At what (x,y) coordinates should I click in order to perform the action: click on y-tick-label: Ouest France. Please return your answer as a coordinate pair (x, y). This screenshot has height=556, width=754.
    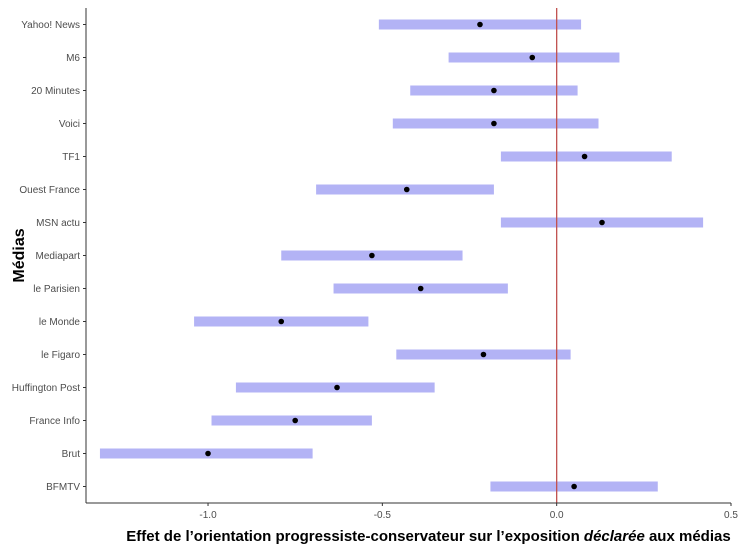
    Looking at the image, I should click on (49, 190).